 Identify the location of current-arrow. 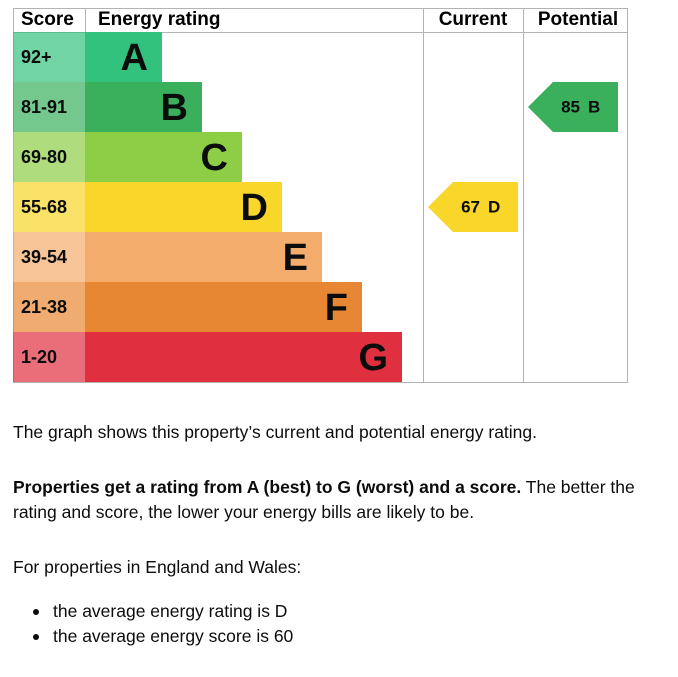
(473, 207).